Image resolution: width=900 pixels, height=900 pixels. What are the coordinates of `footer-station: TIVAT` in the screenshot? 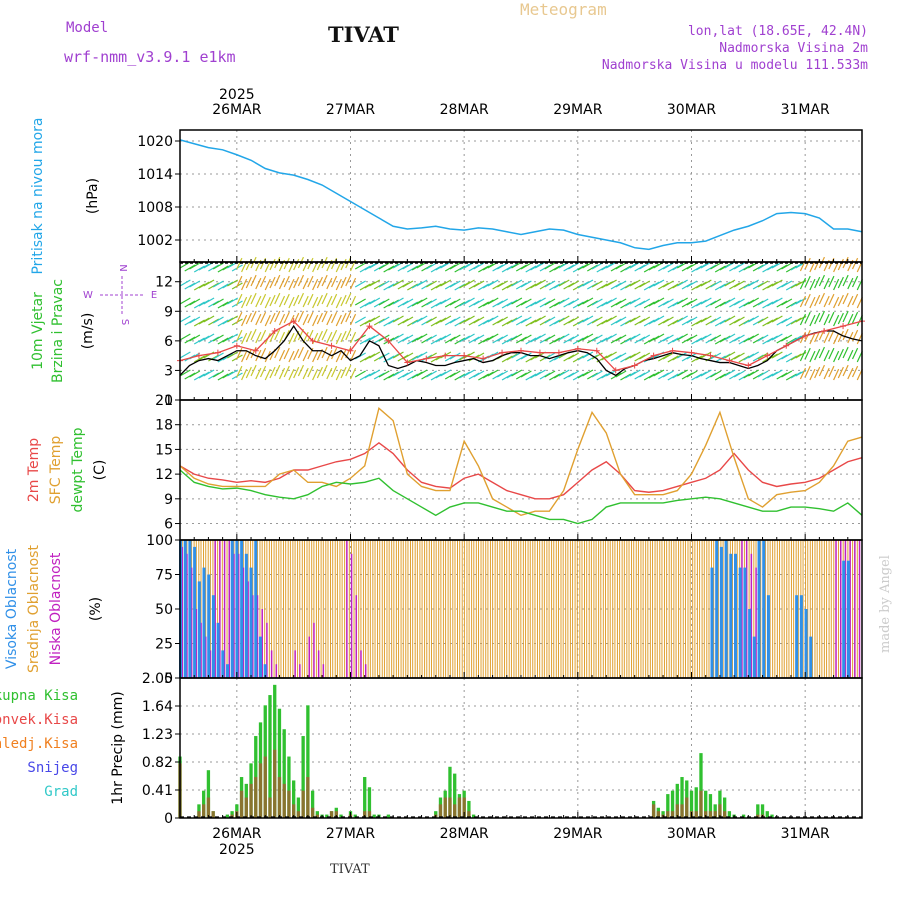 It's located at (350, 869).